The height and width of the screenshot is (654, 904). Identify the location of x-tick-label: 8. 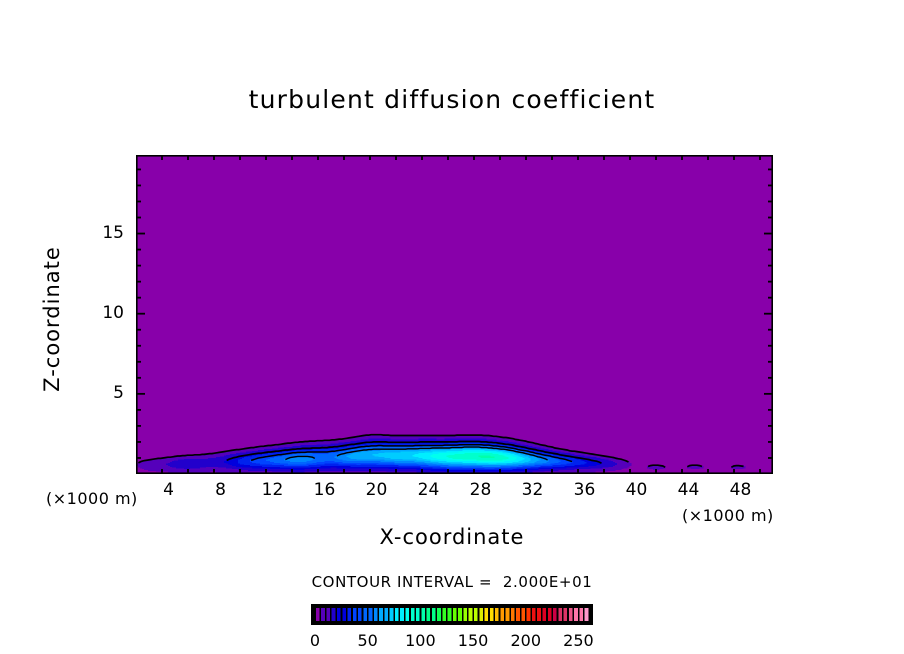
(220, 490).